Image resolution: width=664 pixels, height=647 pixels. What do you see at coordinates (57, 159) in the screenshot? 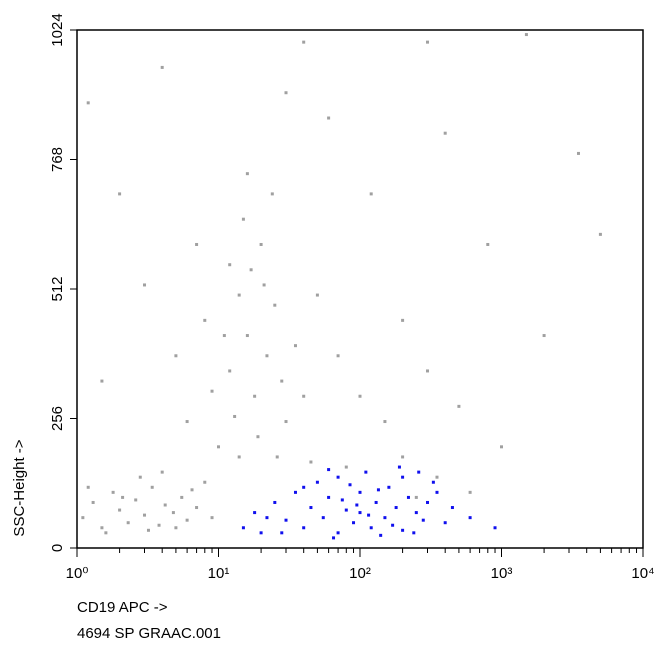
I see `y-tick-label: 768` at bounding box center [57, 159].